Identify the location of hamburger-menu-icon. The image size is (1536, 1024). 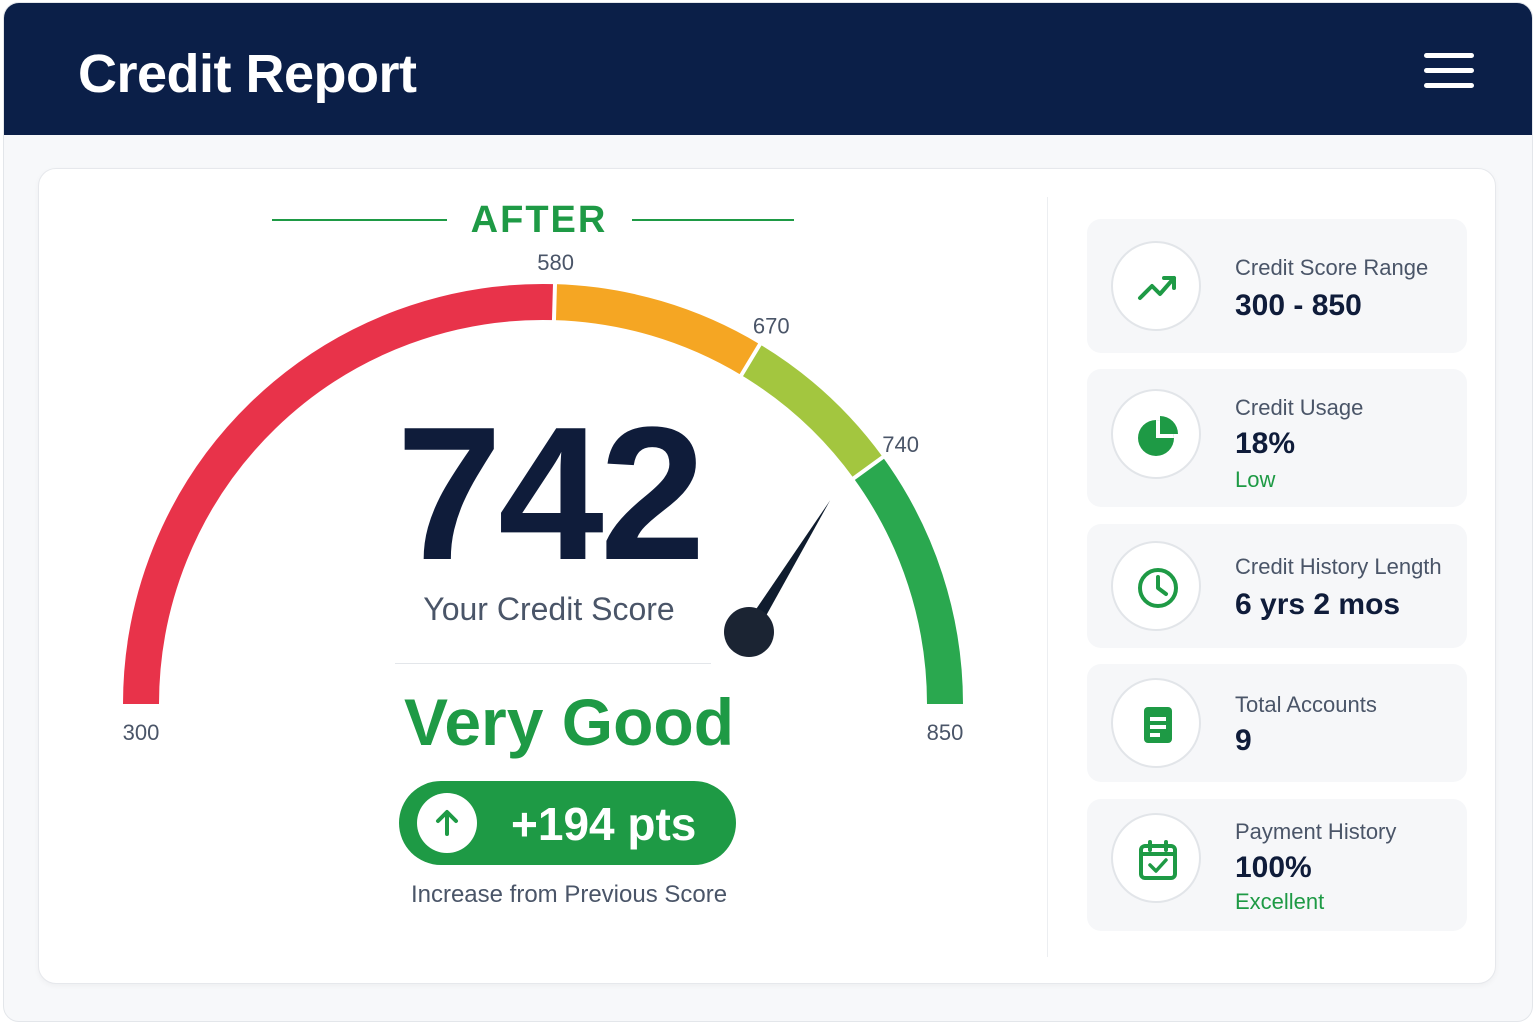
(1449, 71).